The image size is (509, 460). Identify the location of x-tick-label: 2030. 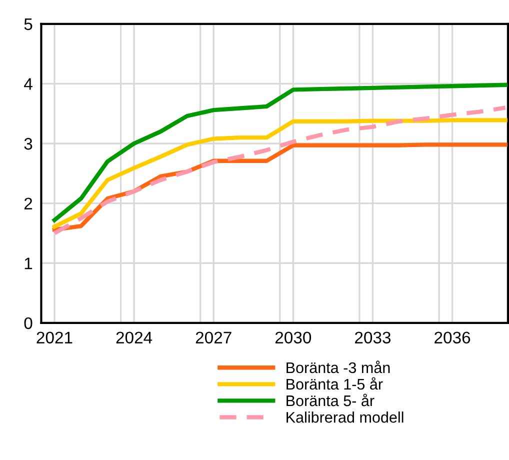
(293, 338).